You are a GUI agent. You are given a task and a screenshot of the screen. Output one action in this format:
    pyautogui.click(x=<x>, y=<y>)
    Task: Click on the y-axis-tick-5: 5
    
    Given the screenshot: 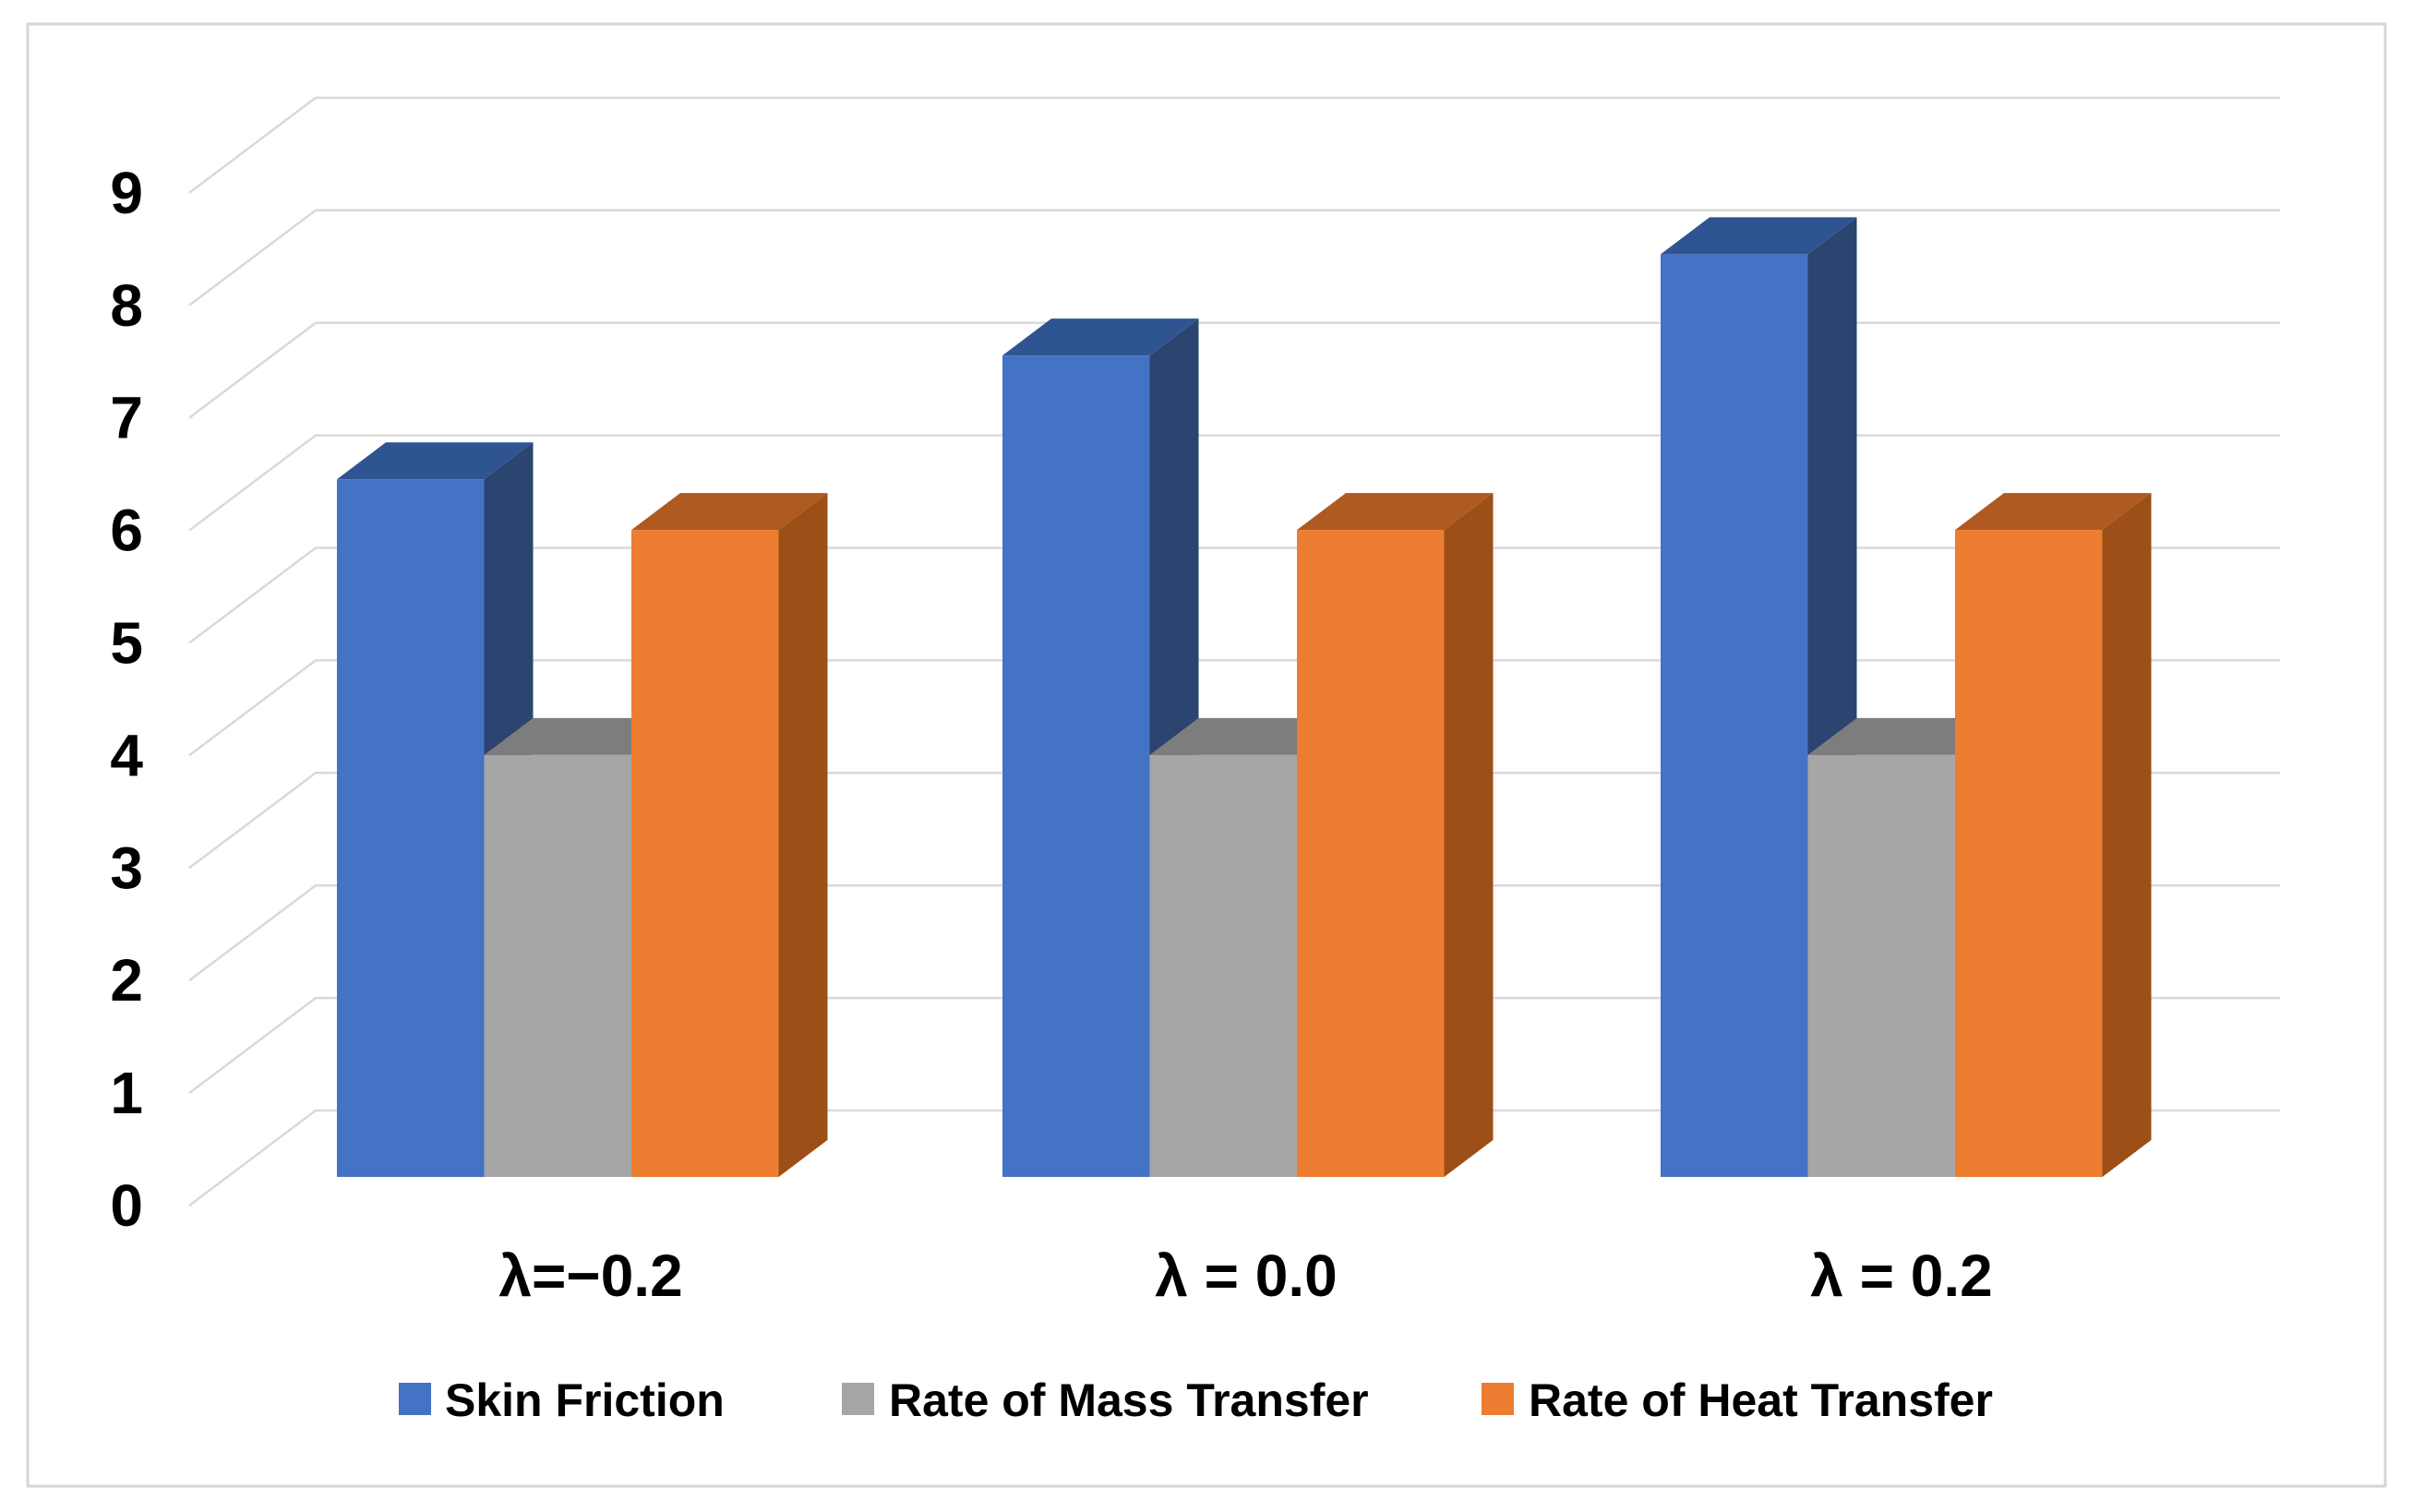 What is the action you would take?
    pyautogui.click(x=126, y=643)
    